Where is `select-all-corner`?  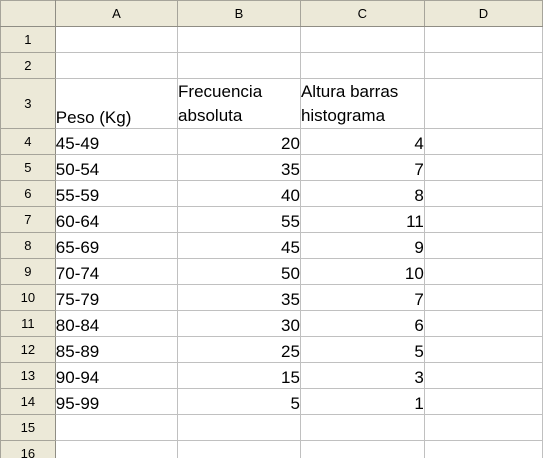
select-all-corner is located at coordinates (28, 13).